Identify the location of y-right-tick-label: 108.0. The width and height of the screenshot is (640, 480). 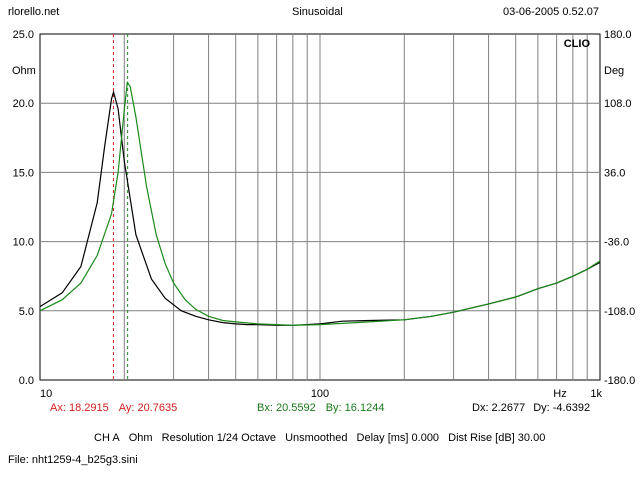
(618, 104).